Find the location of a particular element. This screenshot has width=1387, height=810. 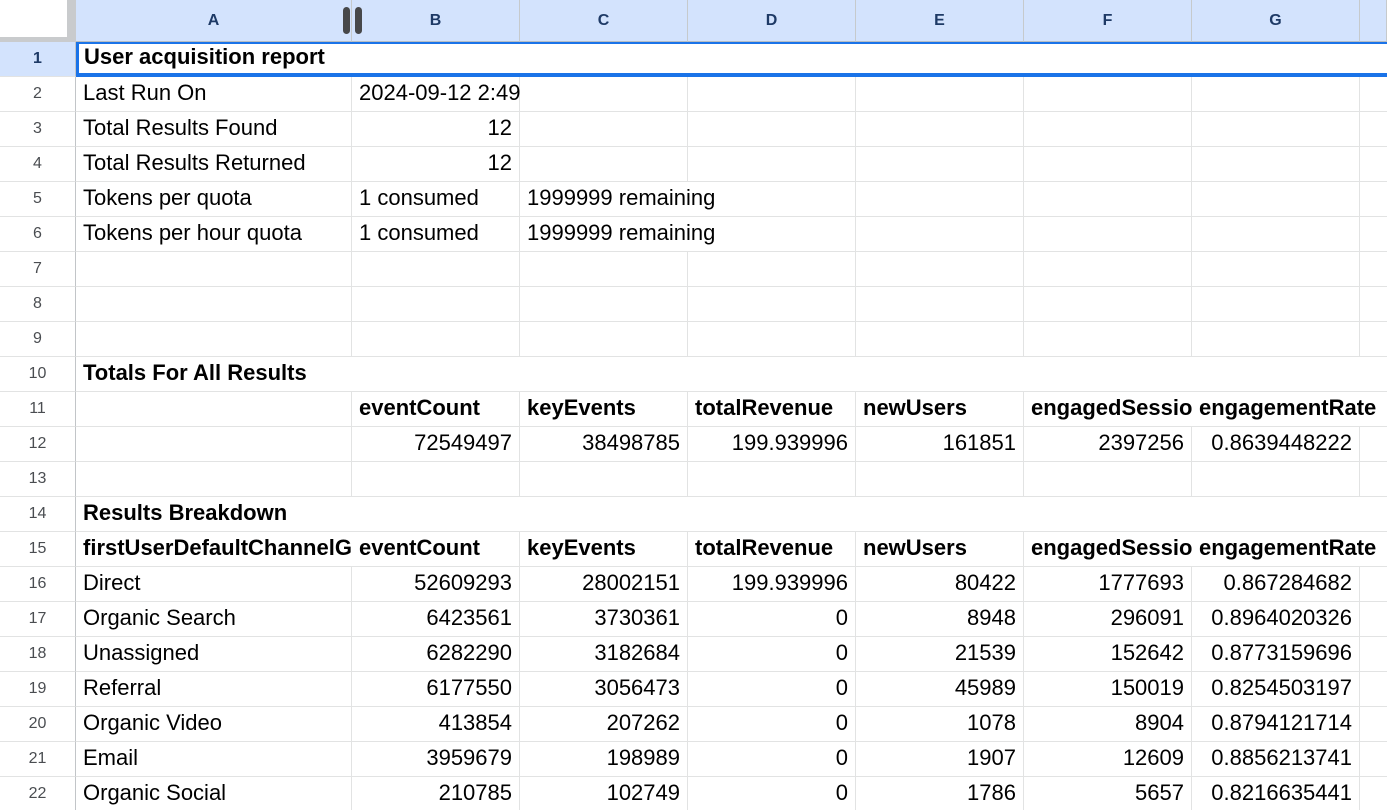

column-header-A: A is located at coordinates (214, 21).